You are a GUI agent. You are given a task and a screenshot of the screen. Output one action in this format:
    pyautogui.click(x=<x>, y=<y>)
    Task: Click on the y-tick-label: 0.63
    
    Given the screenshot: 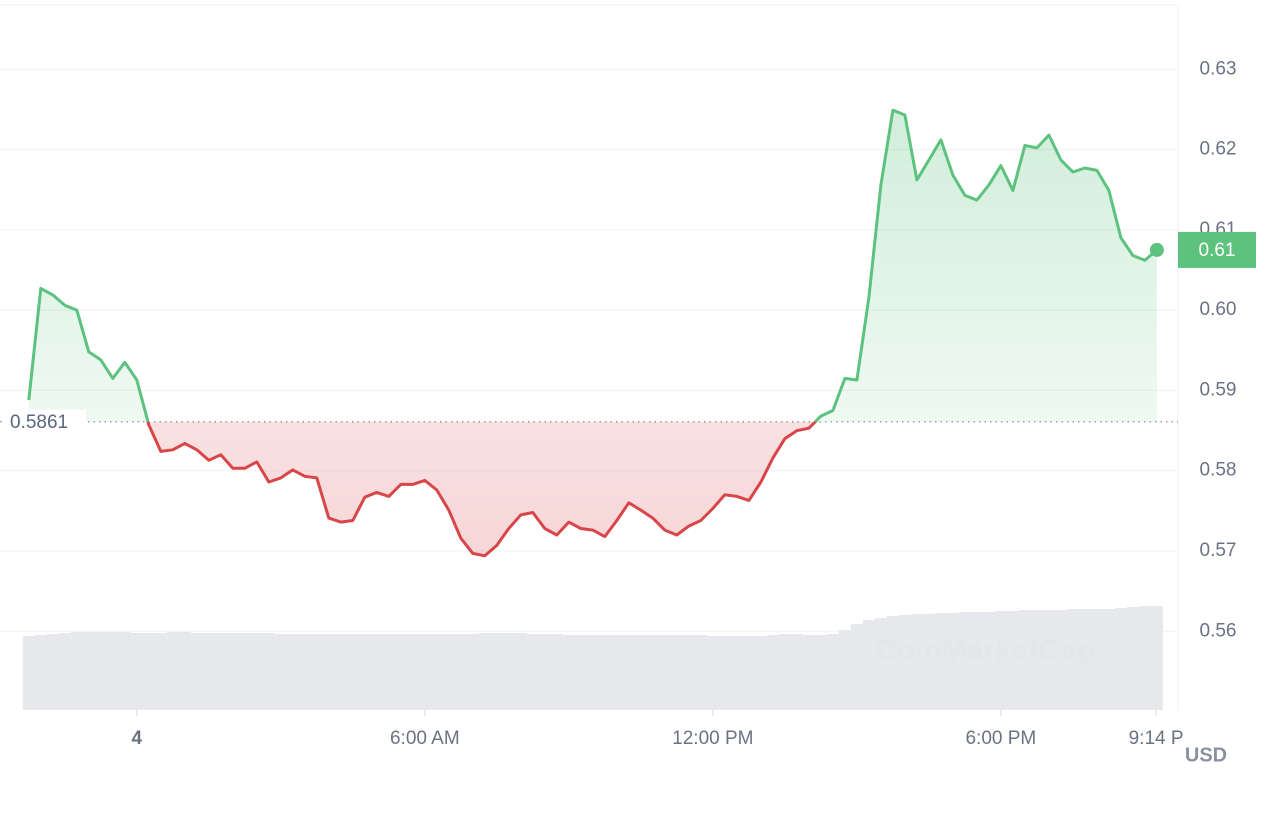 What is the action you would take?
    pyautogui.click(x=1218, y=68)
    